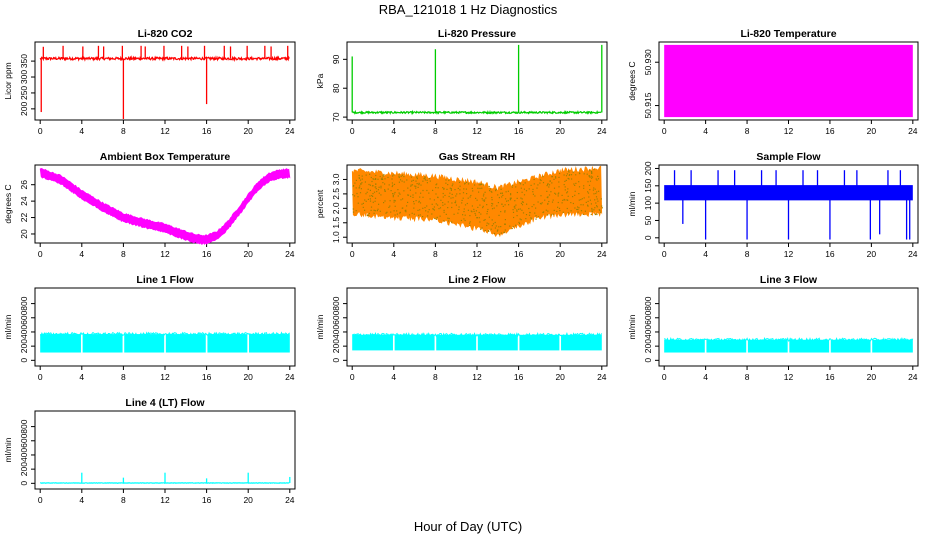  I want to click on x-tick-label: 24, so click(290, 254).